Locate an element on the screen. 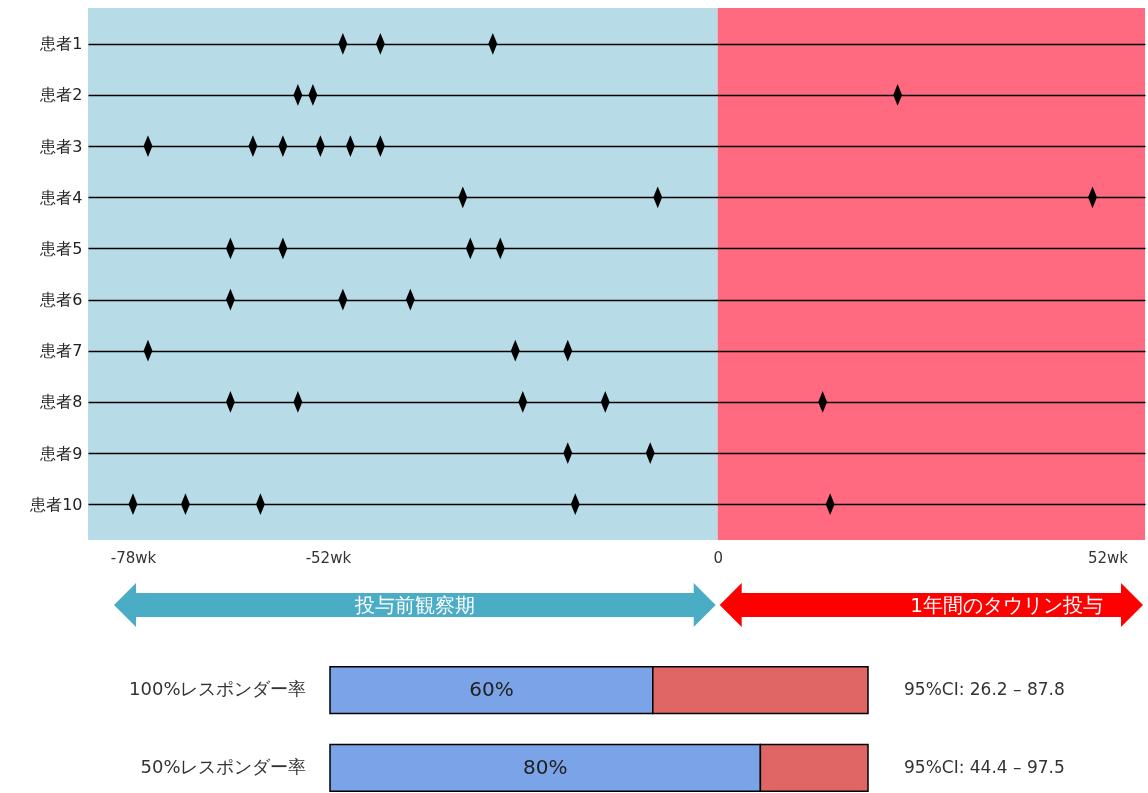 The image size is (1148, 793). y-tick-label: 患者3 is located at coordinates (61, 146).